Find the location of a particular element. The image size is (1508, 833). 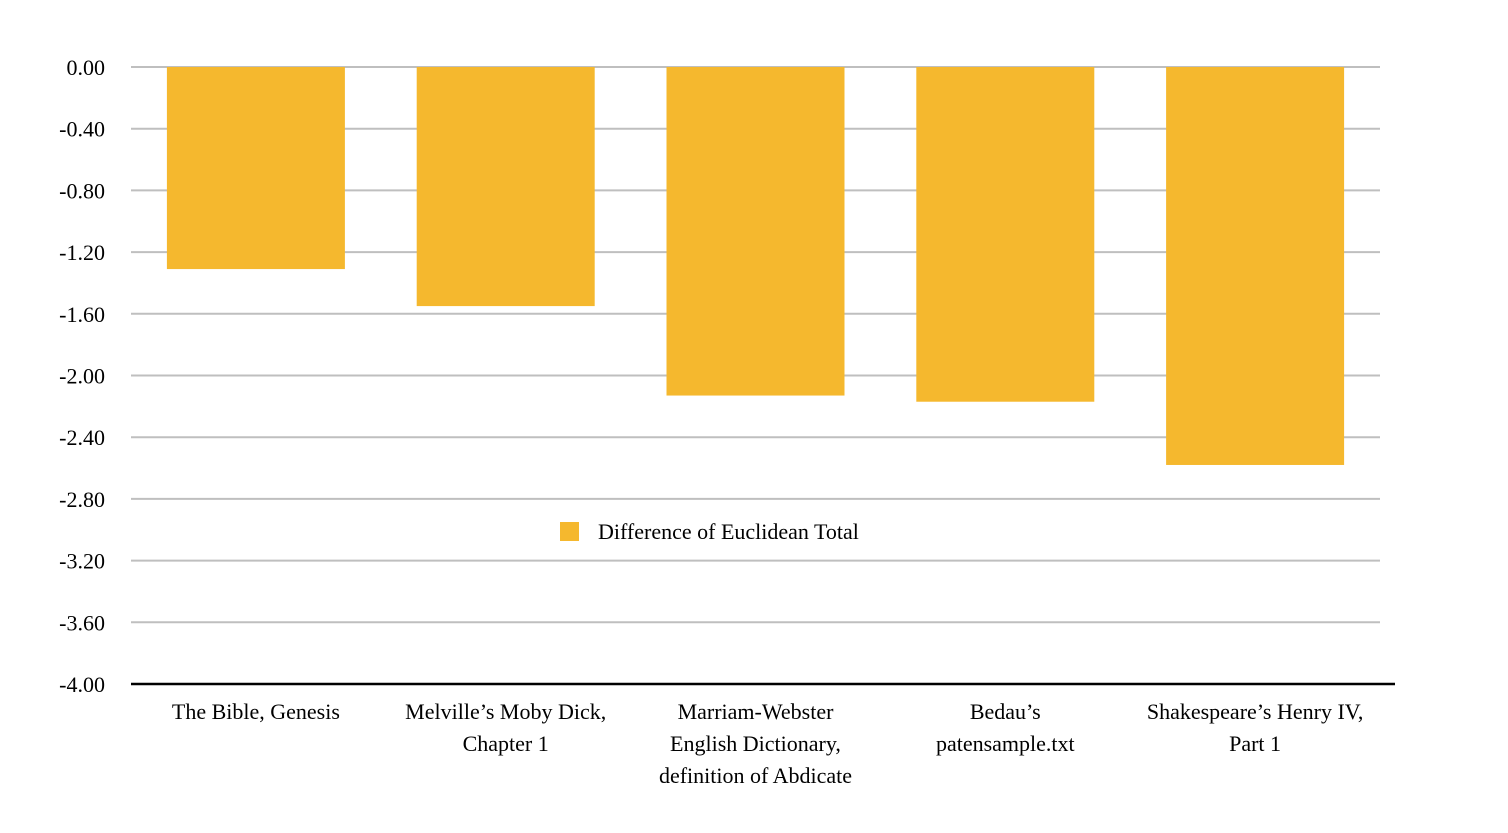

x-tick-label-line: Chapter 1 is located at coordinates (506, 743).